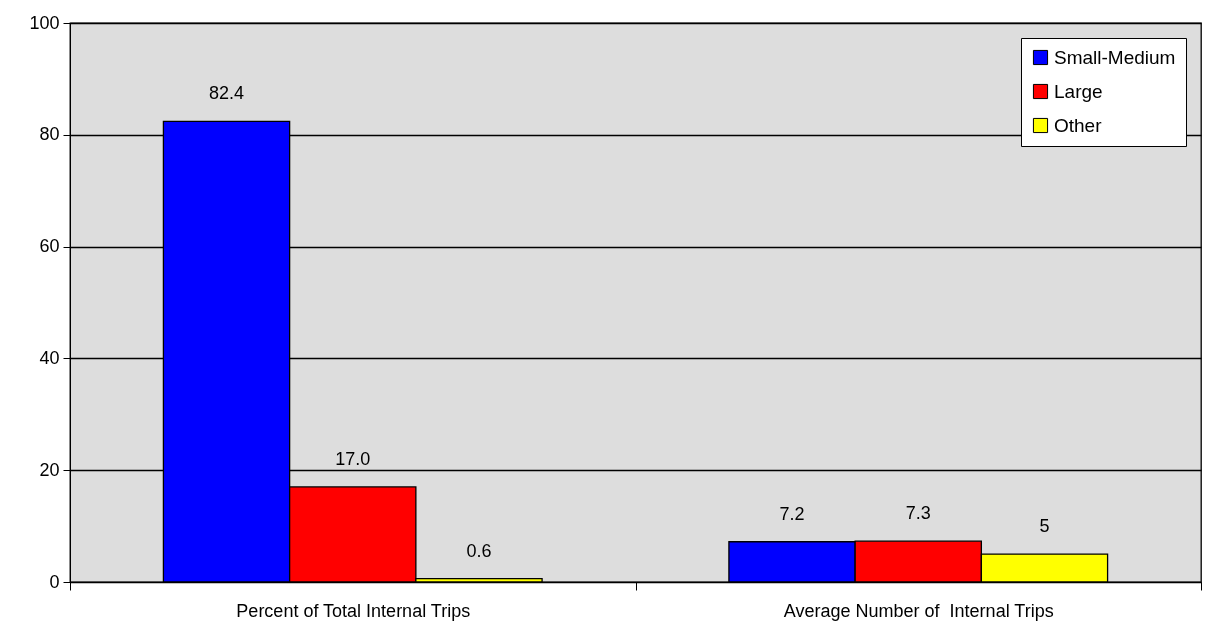  I want to click on data-label: 17.0, so click(353, 458).